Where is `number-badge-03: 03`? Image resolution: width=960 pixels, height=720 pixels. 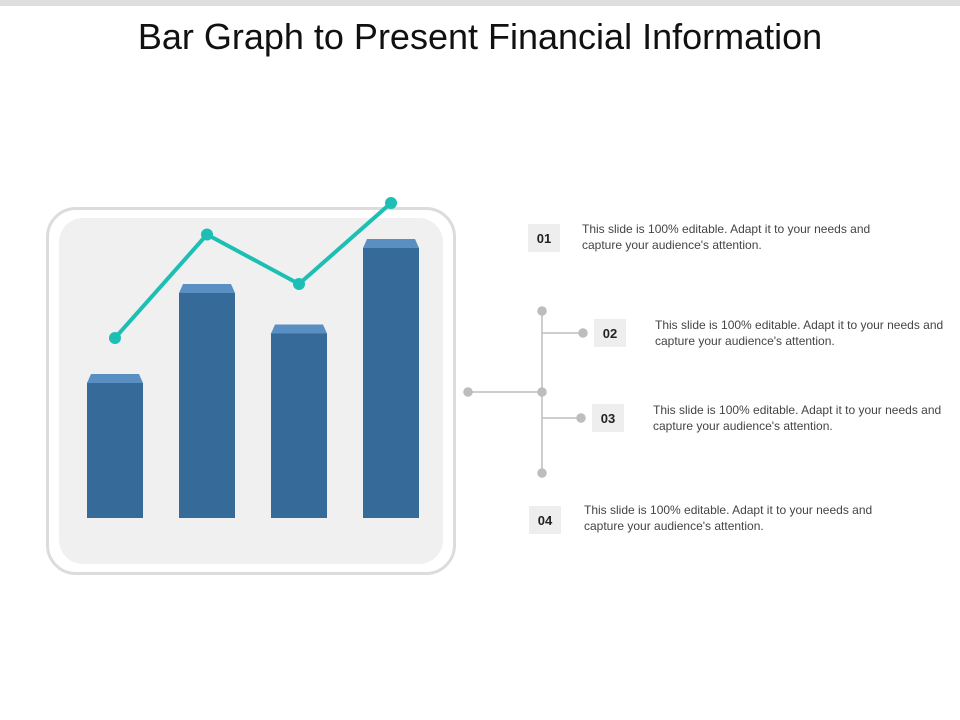
number-badge-03: 03 is located at coordinates (608, 418).